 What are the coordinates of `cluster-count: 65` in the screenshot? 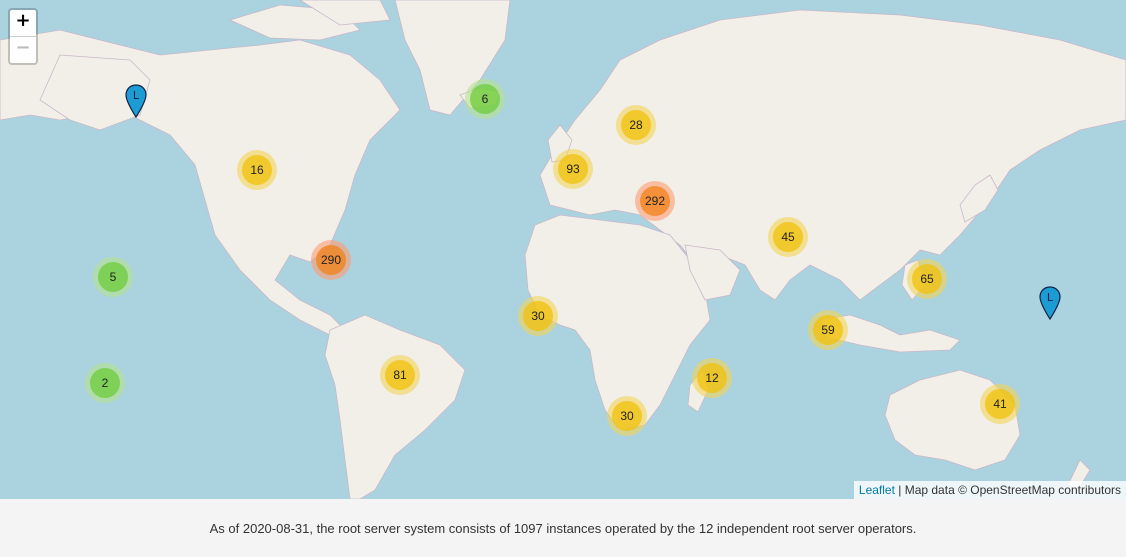 It's located at (927, 279).